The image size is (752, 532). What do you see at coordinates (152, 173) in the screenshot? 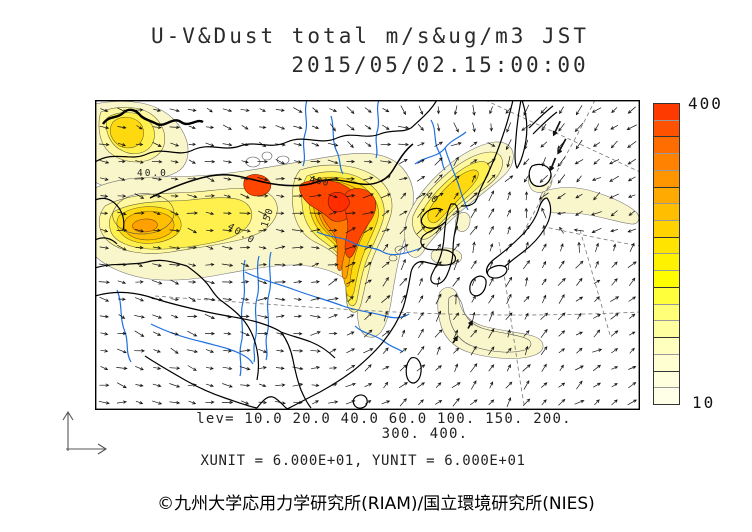
I see `contour-label: 40.0` at bounding box center [152, 173].